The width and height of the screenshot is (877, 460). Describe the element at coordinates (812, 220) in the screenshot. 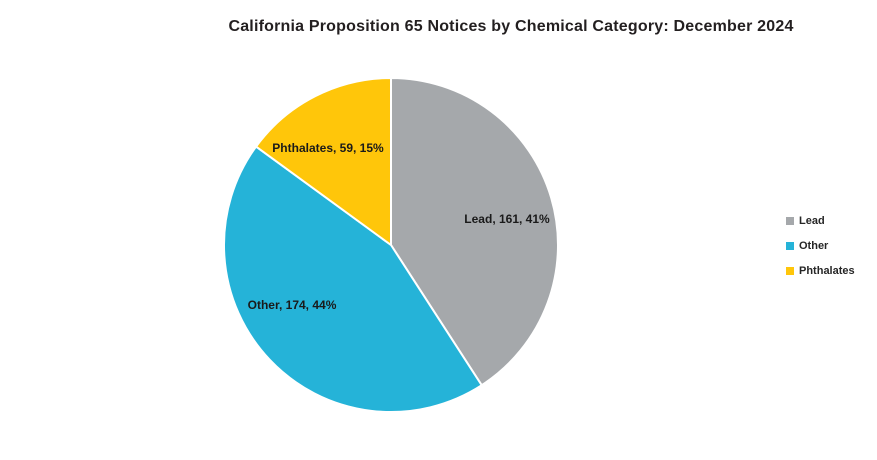

I see `legend-label-lead: Lead` at that location.